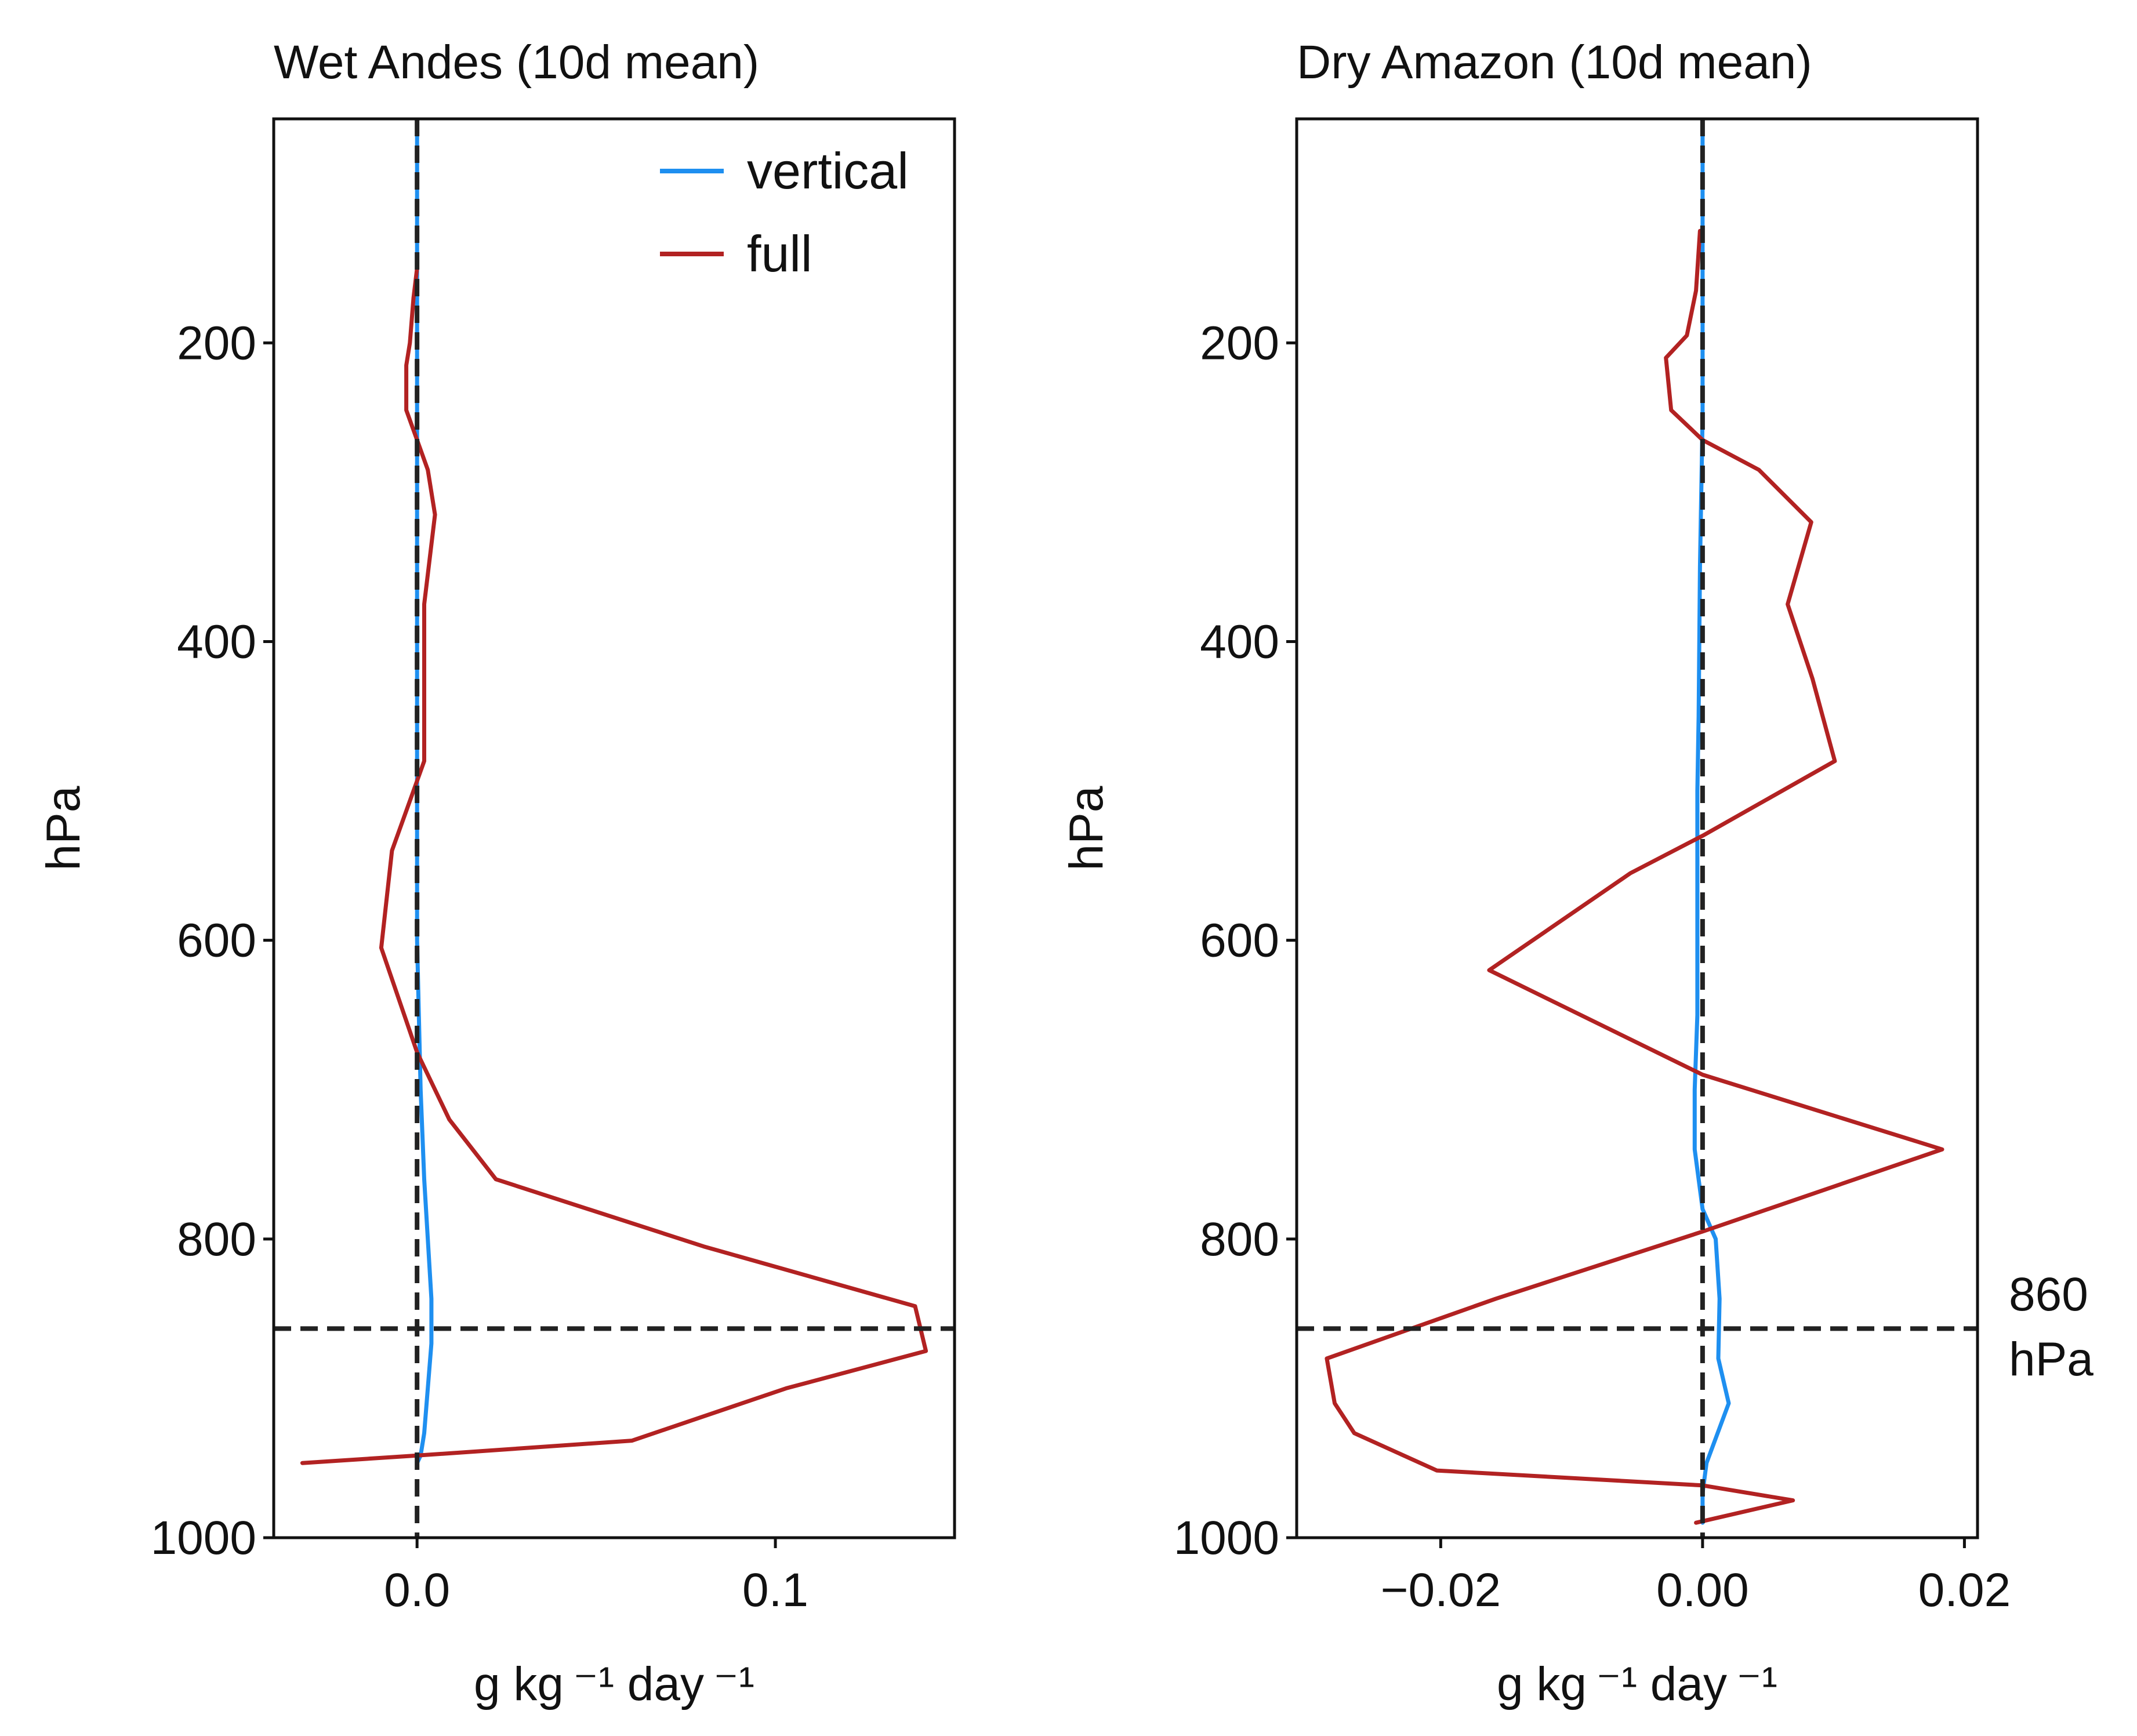 The width and height of the screenshot is (2137, 1736). Describe the element at coordinates (1441, 1590) in the screenshot. I see `x-tick-label: −0.02` at that location.